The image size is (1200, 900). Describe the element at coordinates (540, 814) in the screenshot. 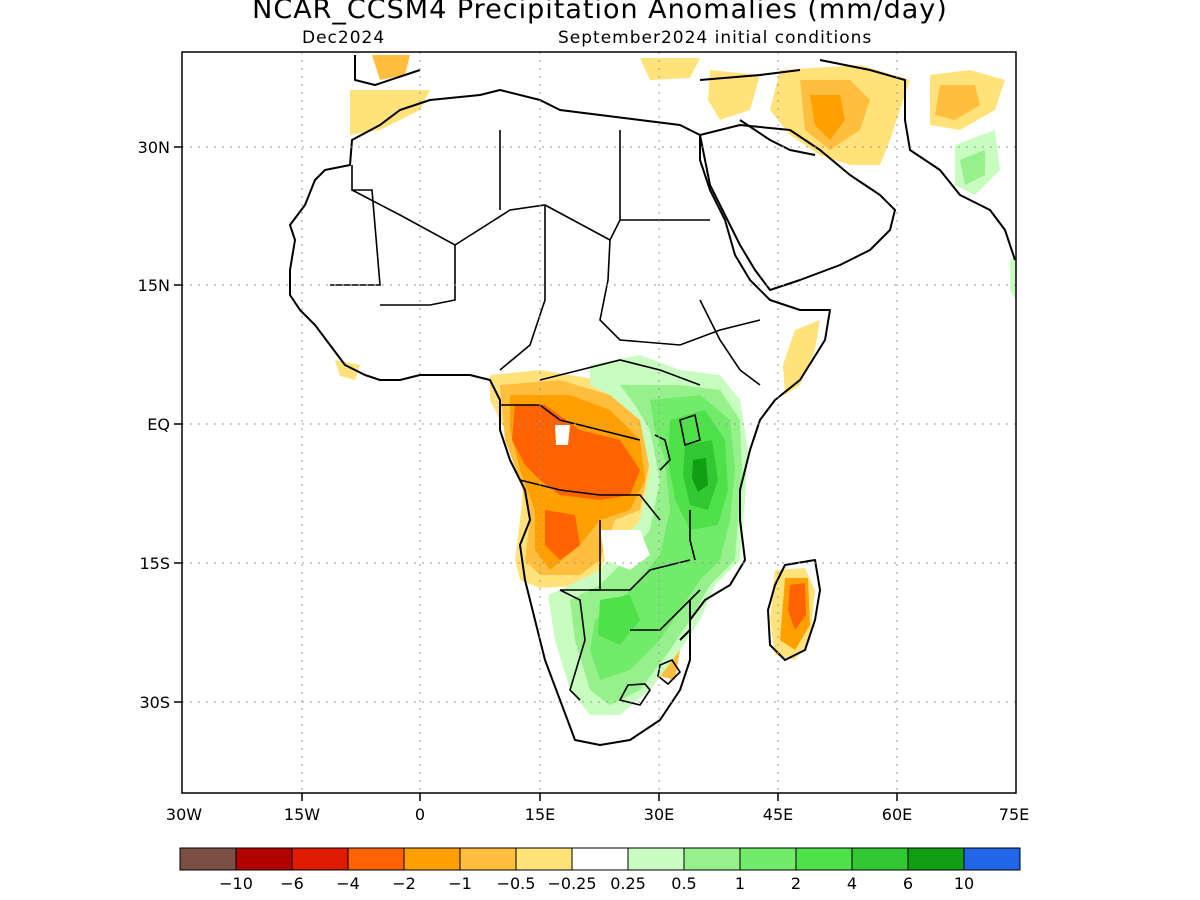

I see `x-tick-label: 15E` at that location.